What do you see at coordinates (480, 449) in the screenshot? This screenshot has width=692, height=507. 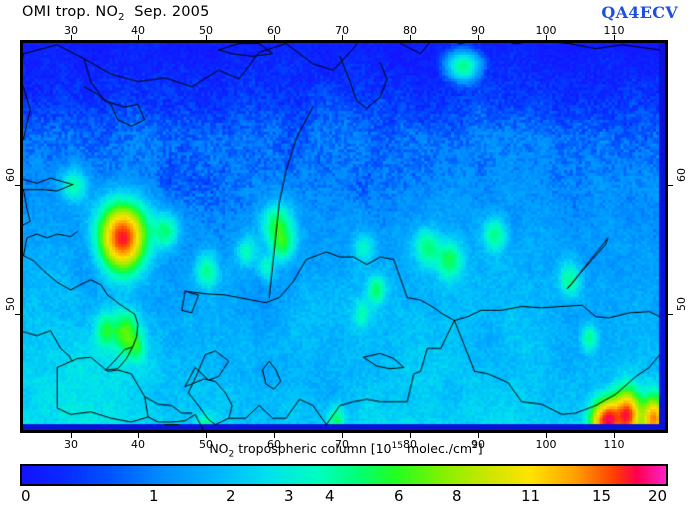 I see `colorbar-title-end: ]` at bounding box center [480, 449].